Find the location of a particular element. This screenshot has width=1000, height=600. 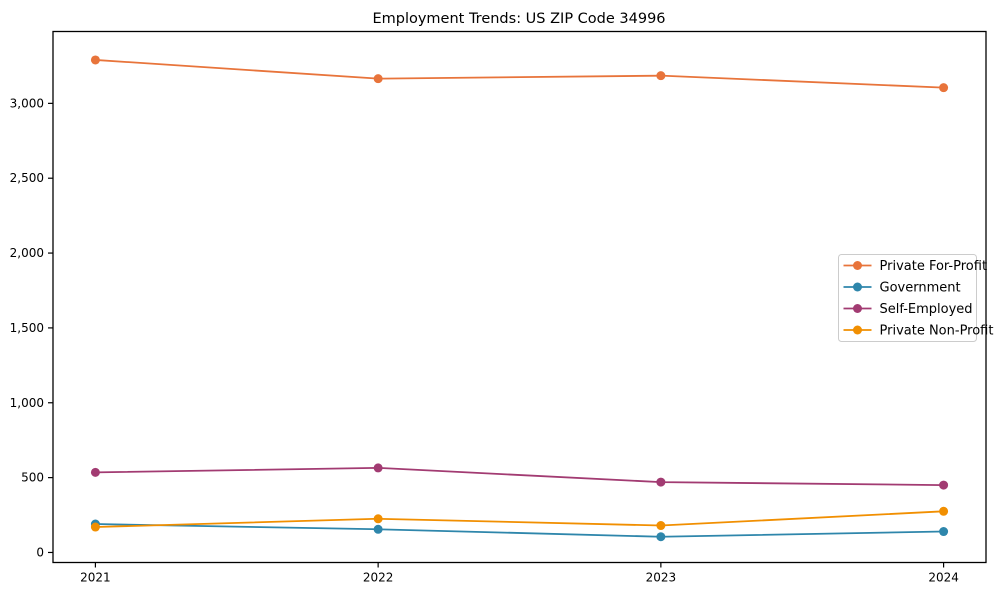

data-point-private-non-profit-2022 is located at coordinates (378, 519).